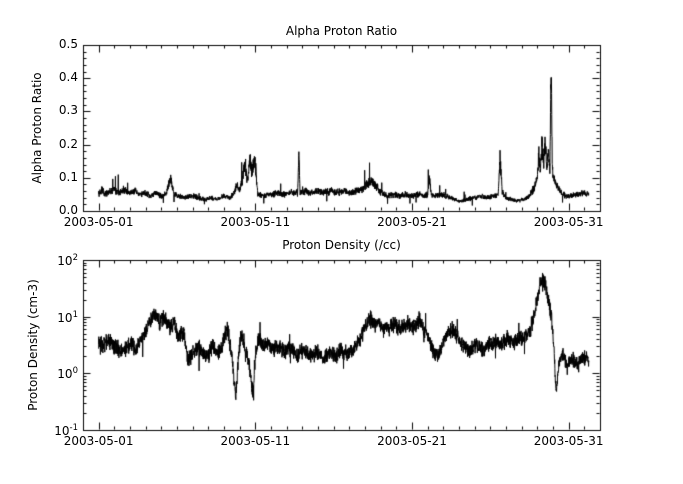 This screenshot has height=484, width=683. I want to click on y-tick-label: 0.0, so click(68, 210).